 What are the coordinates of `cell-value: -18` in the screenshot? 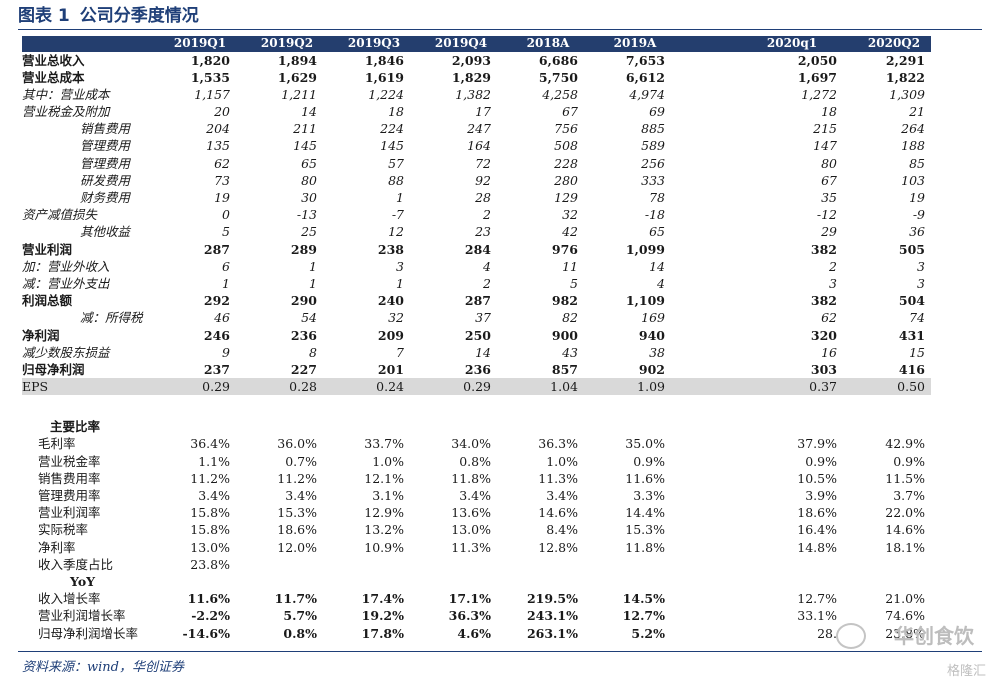 It's located at (654, 215).